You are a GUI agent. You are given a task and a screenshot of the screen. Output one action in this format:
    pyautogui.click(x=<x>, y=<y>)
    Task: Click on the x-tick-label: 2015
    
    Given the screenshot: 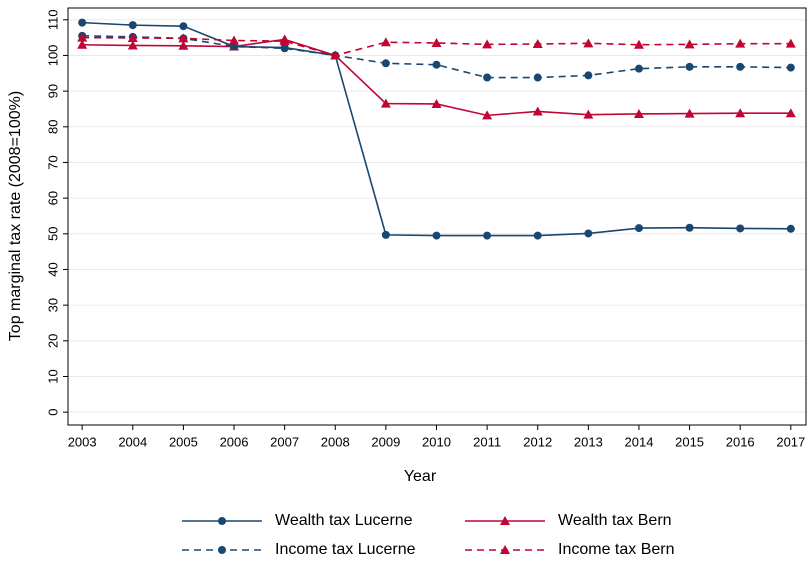 What is the action you would take?
    pyautogui.click(x=689, y=441)
    